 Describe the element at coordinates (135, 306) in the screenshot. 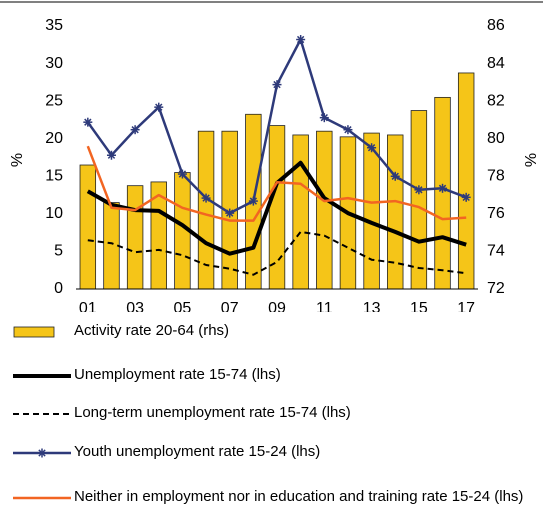

I see `x-tick-label: 03` at that location.